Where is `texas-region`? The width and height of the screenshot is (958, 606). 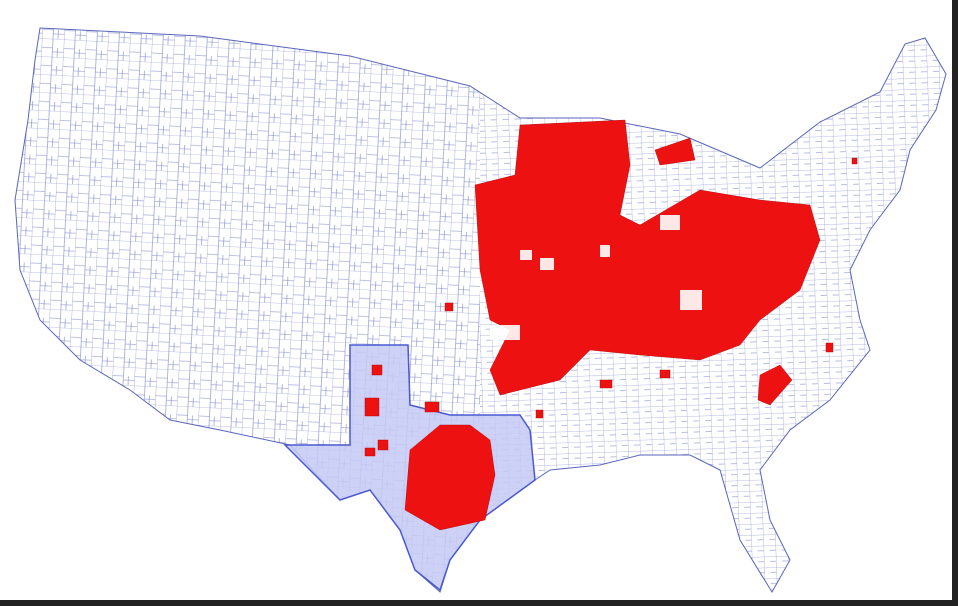
texas-region is located at coordinates (450, 477).